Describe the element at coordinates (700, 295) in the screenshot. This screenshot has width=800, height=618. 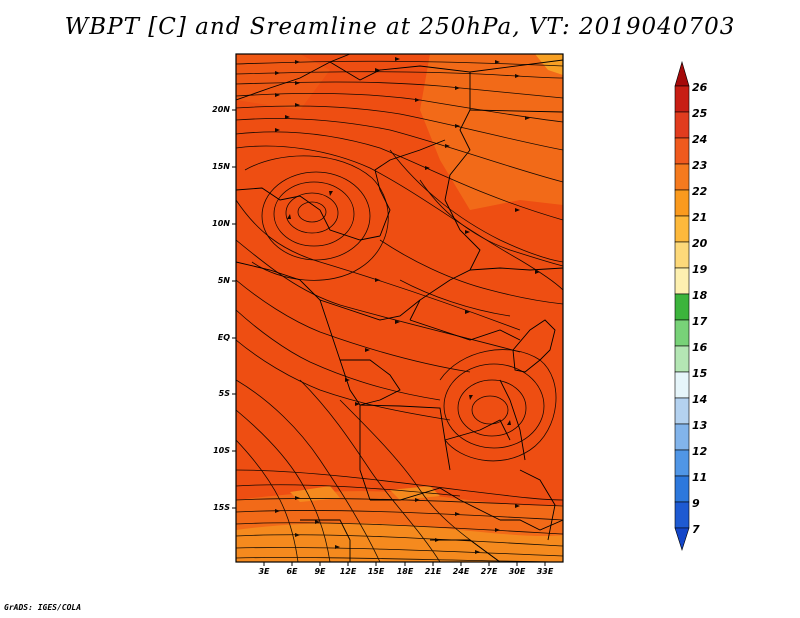
I see `colorbar-label-18: 18` at that location.